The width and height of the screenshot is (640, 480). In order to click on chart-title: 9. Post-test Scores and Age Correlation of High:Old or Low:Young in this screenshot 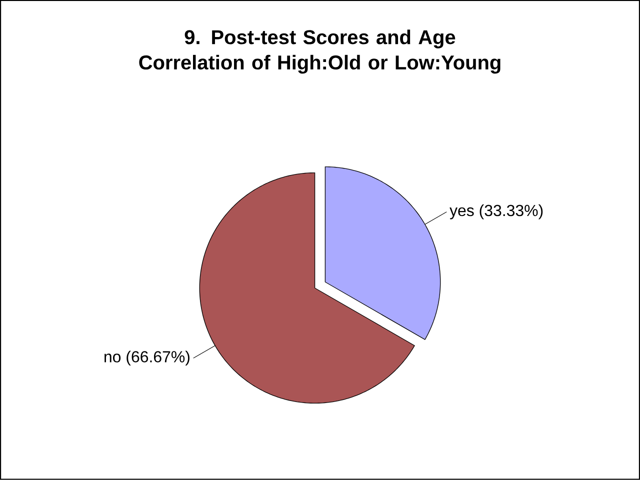, I will do `click(319, 52)`.